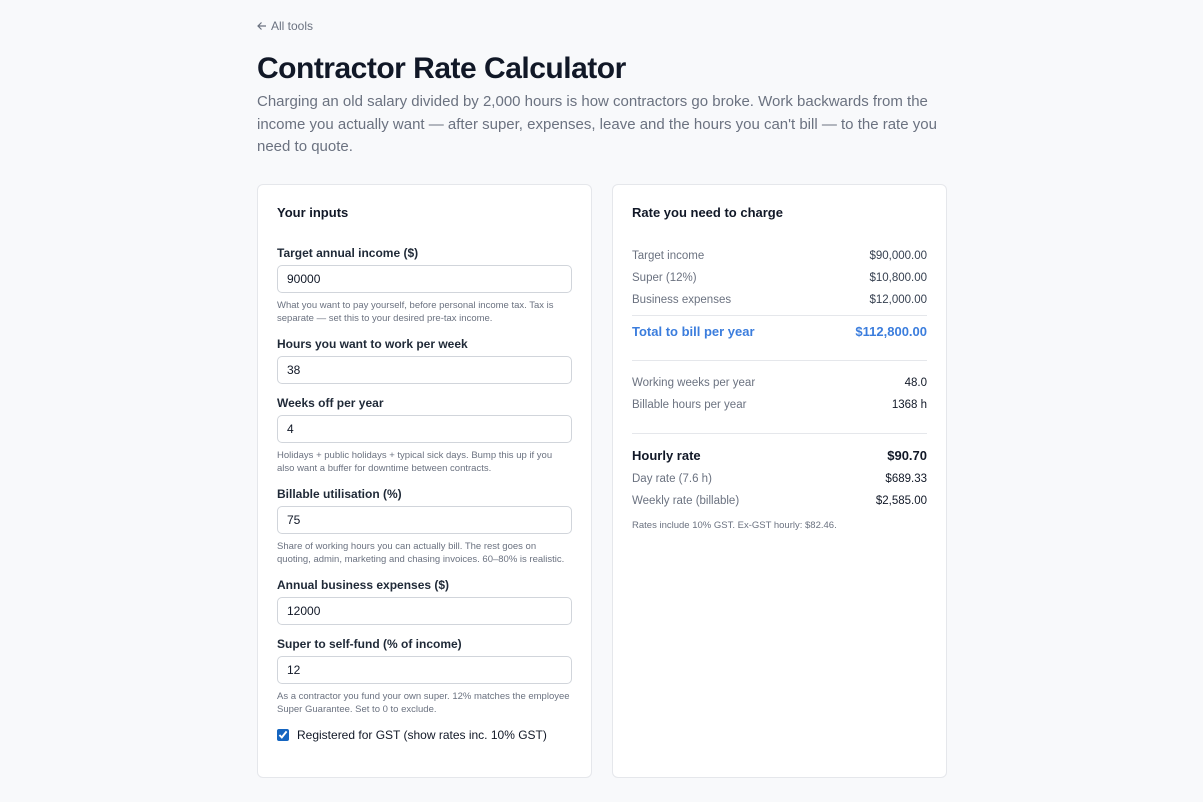  What do you see at coordinates (441, 68) in the screenshot?
I see `page-title: Contractor Rate Calculator` at bounding box center [441, 68].